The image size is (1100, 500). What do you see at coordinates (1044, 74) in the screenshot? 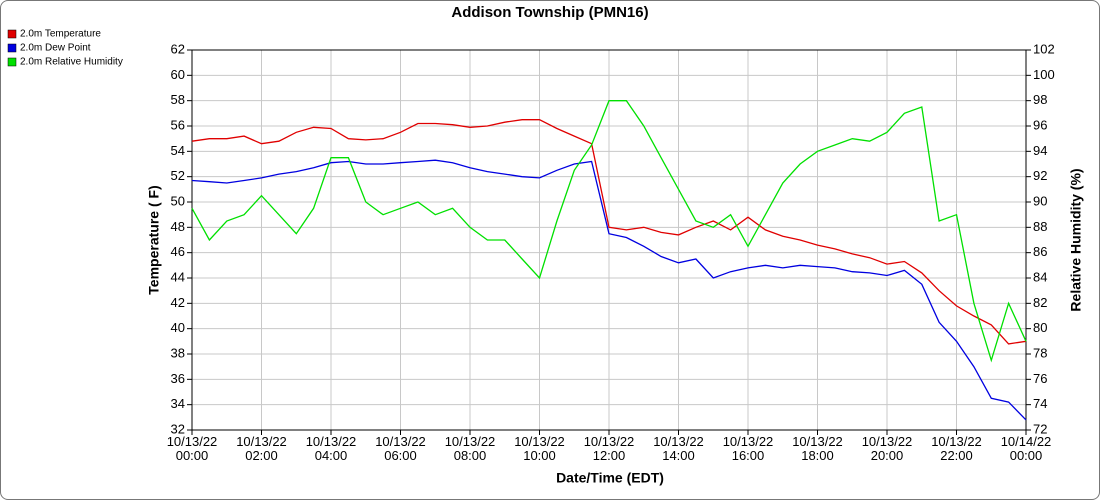
I see `y2-tick-label: 100` at bounding box center [1044, 74].